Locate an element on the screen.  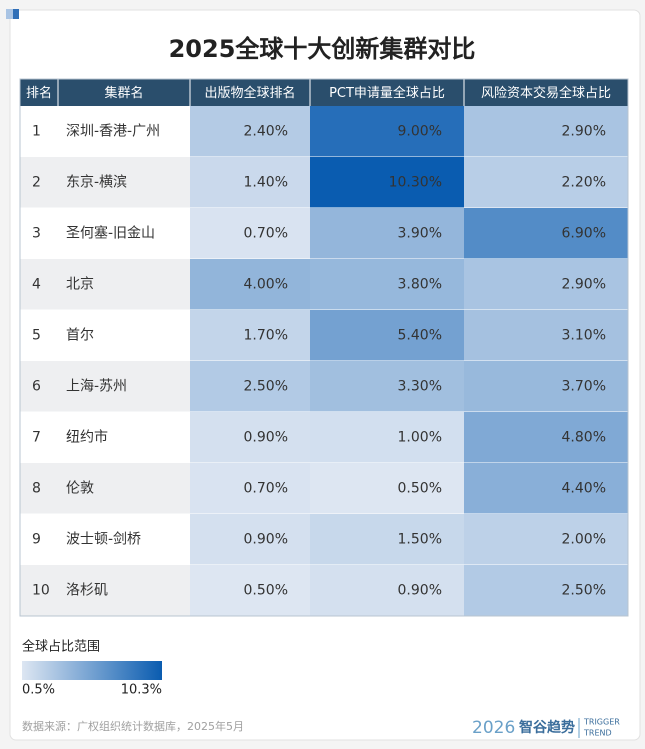
value-label: 3.10% is located at coordinates (584, 336).